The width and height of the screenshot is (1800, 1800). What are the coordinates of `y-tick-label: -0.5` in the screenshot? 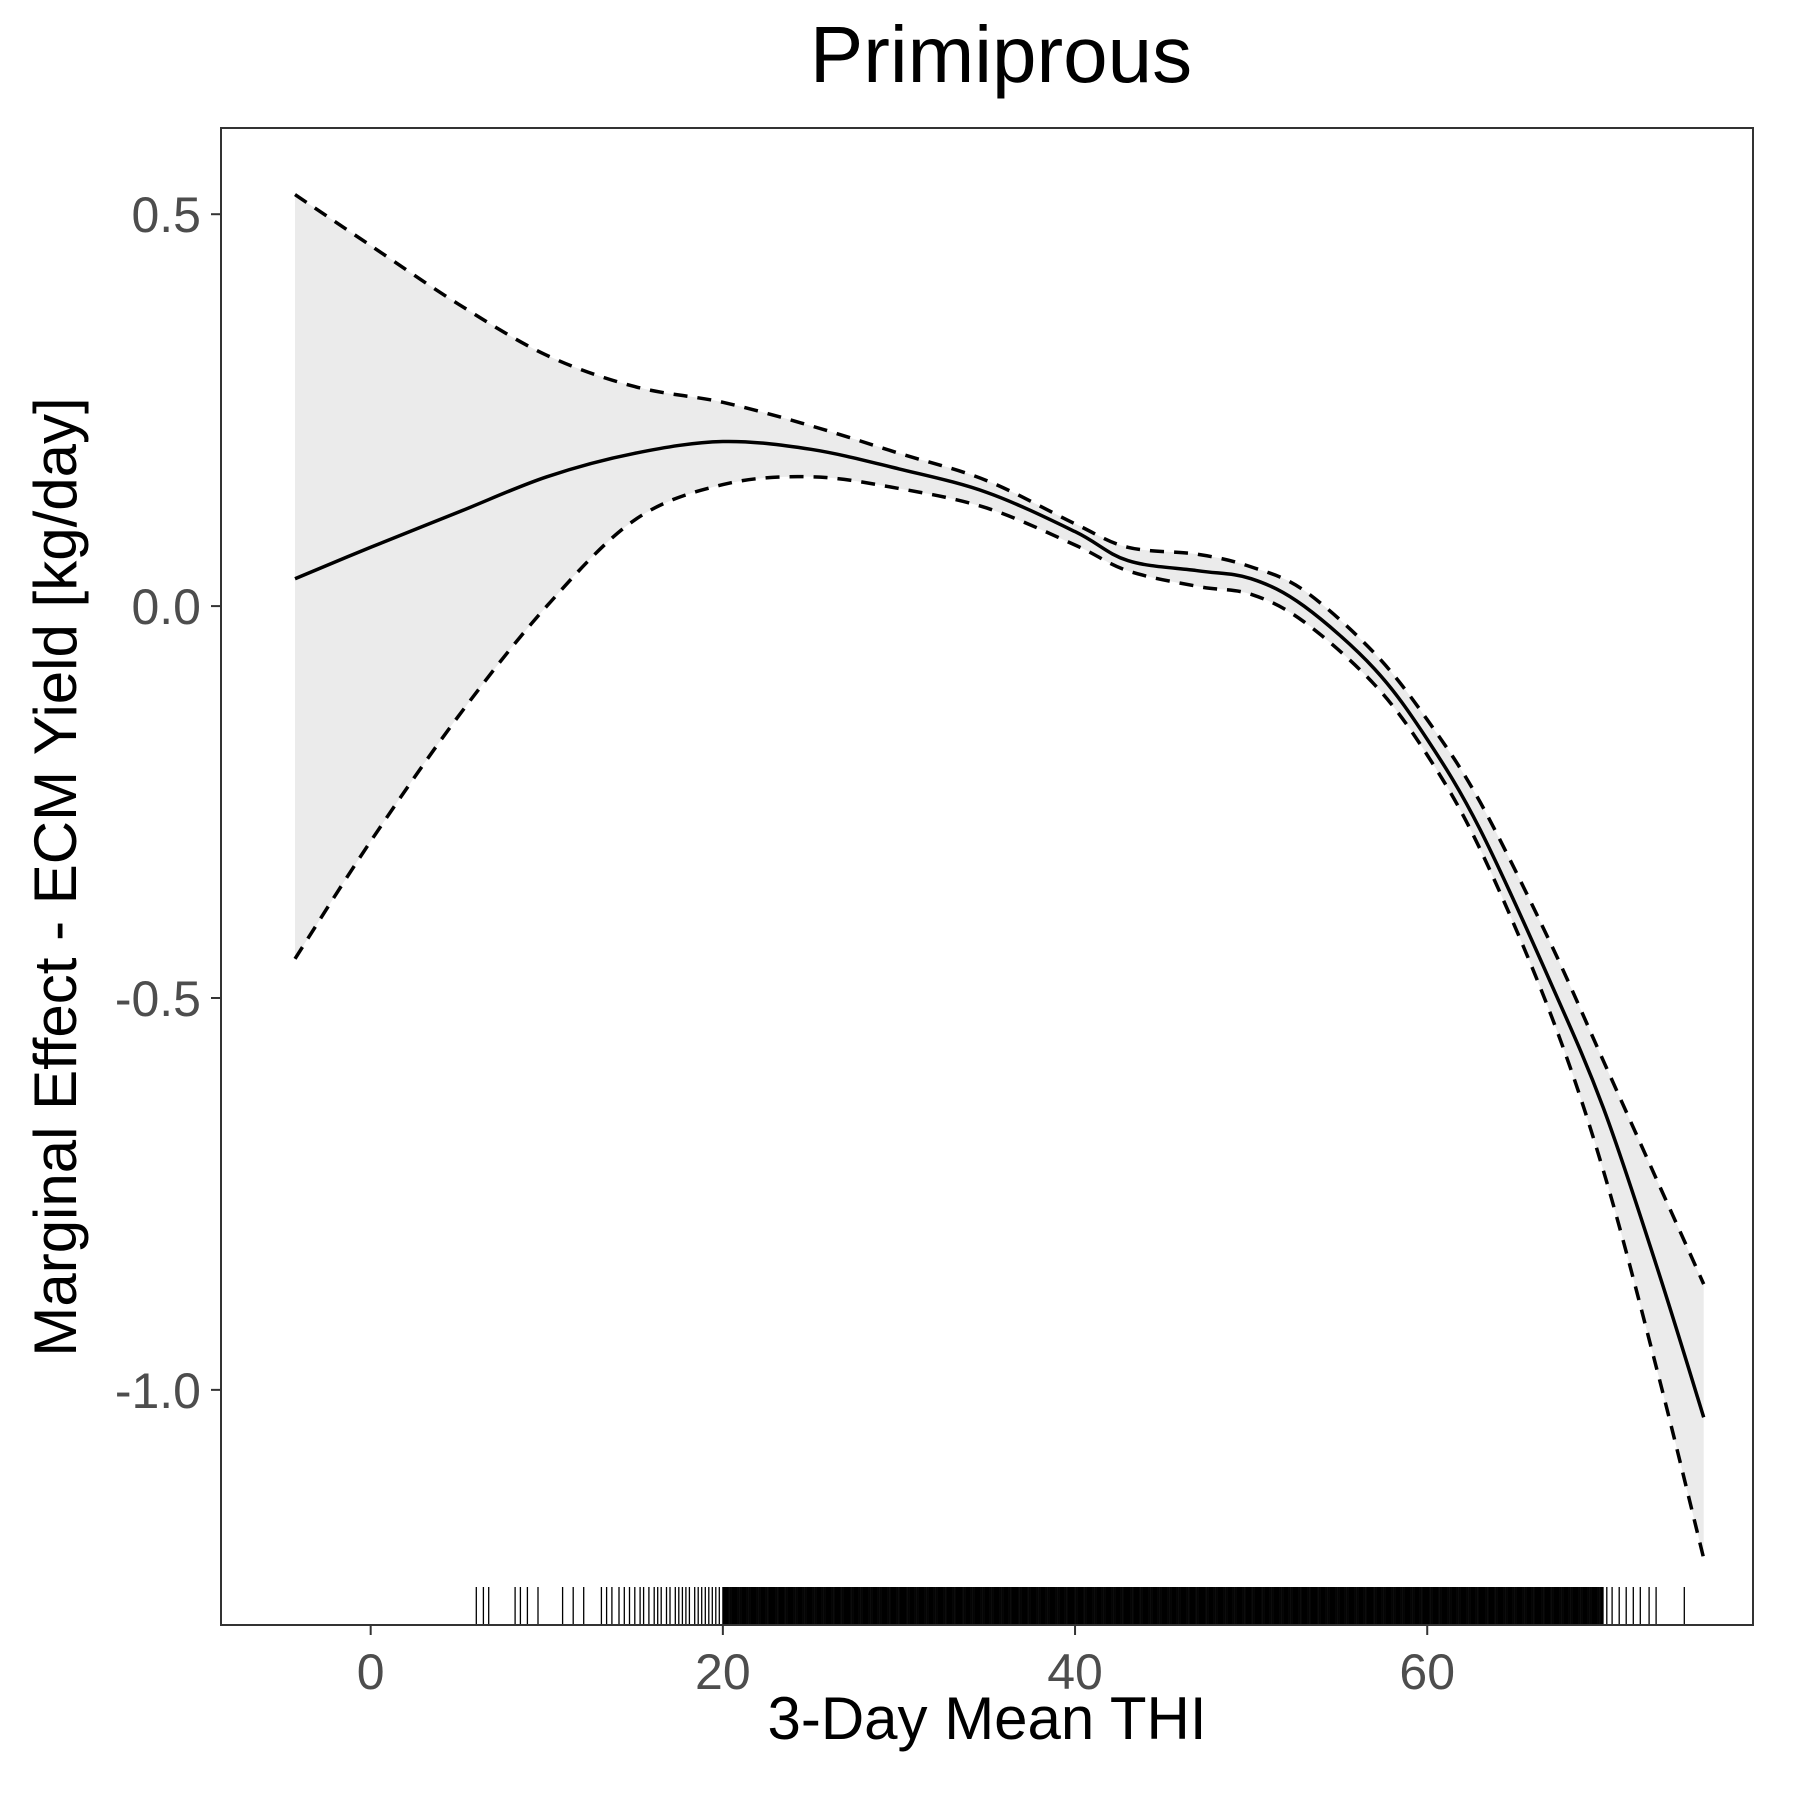 It's located at (158, 999).